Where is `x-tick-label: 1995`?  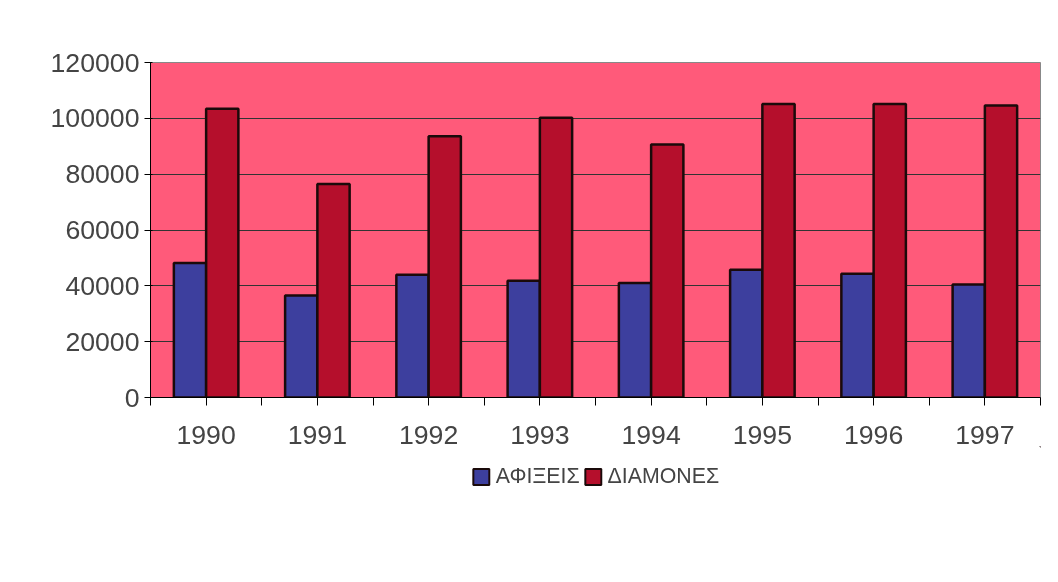 x-tick-label: 1995 is located at coordinates (762, 434).